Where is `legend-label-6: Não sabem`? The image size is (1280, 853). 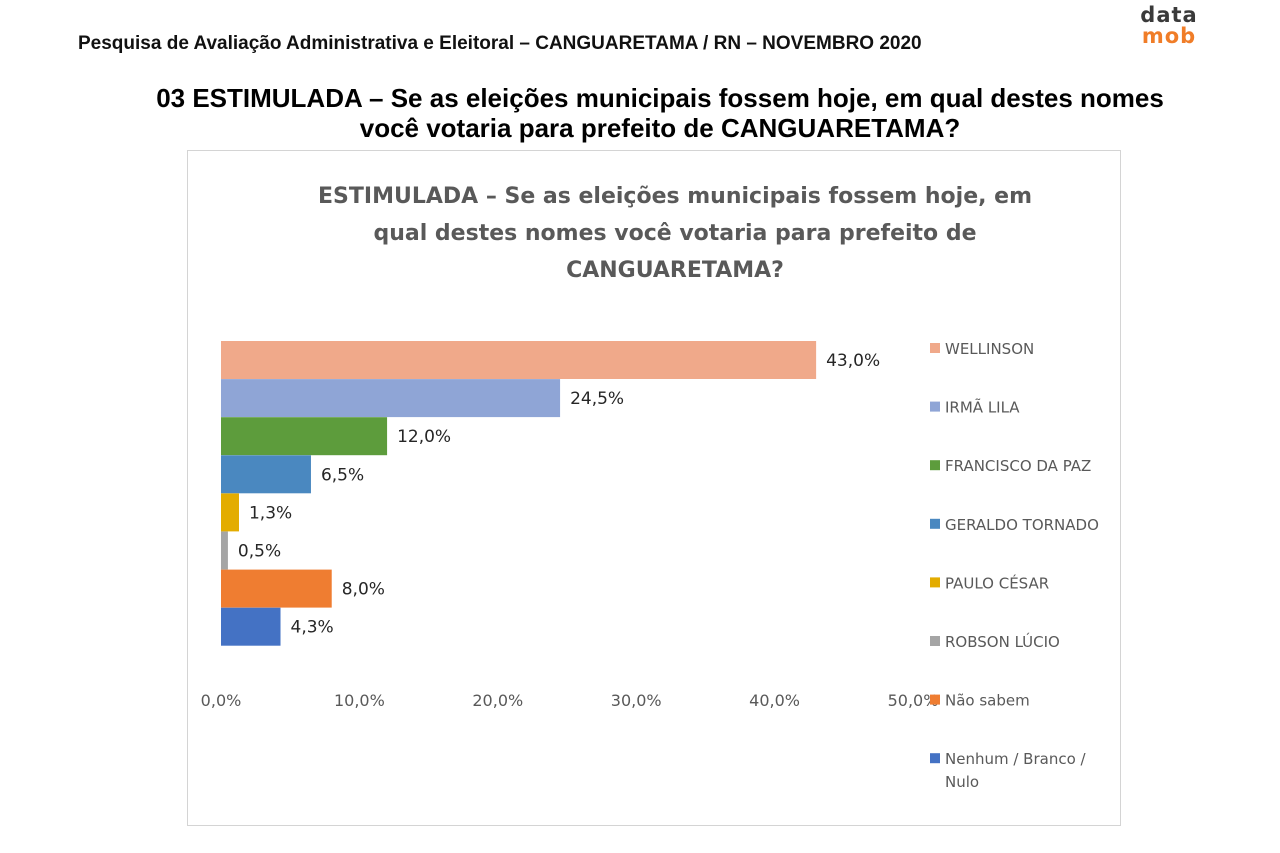 legend-label-6: Não sabem is located at coordinates (987, 701).